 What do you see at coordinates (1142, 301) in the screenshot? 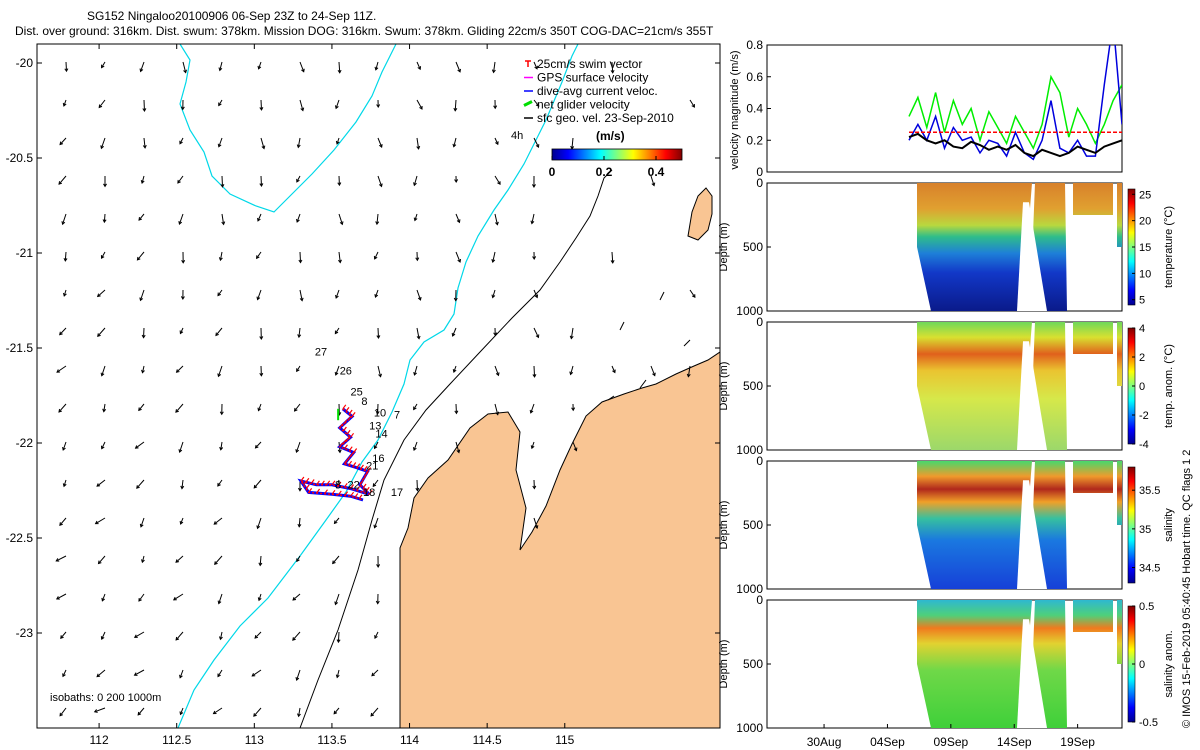
I see `temperature-cbar-tick-label: 5` at bounding box center [1142, 301].